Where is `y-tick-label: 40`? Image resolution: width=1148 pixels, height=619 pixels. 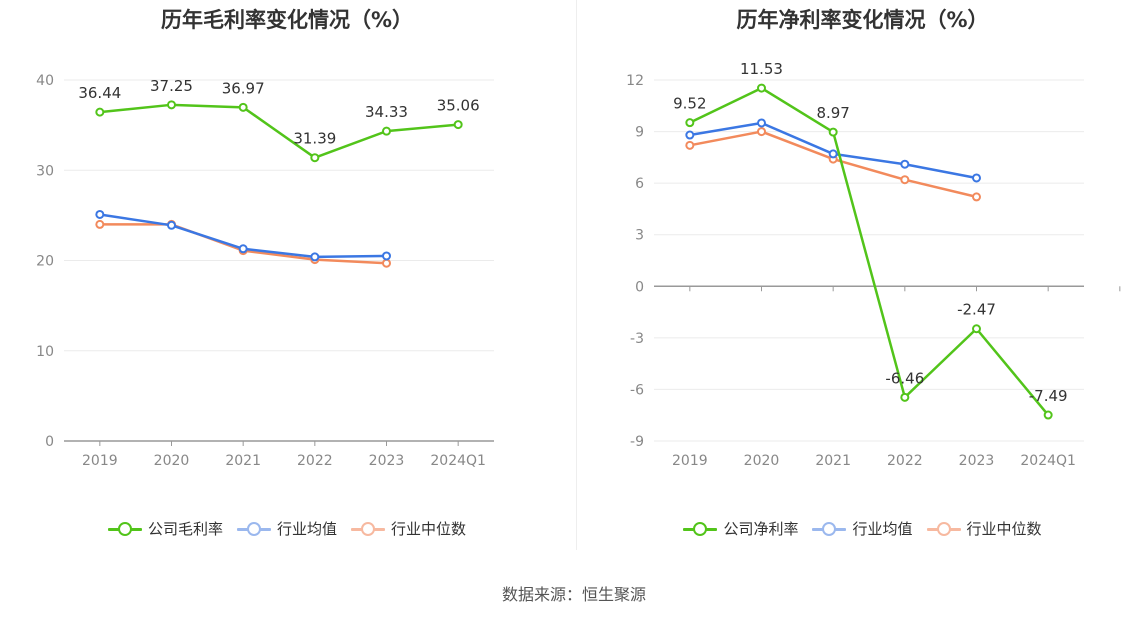
y-tick-label: 40 is located at coordinates (45, 81).